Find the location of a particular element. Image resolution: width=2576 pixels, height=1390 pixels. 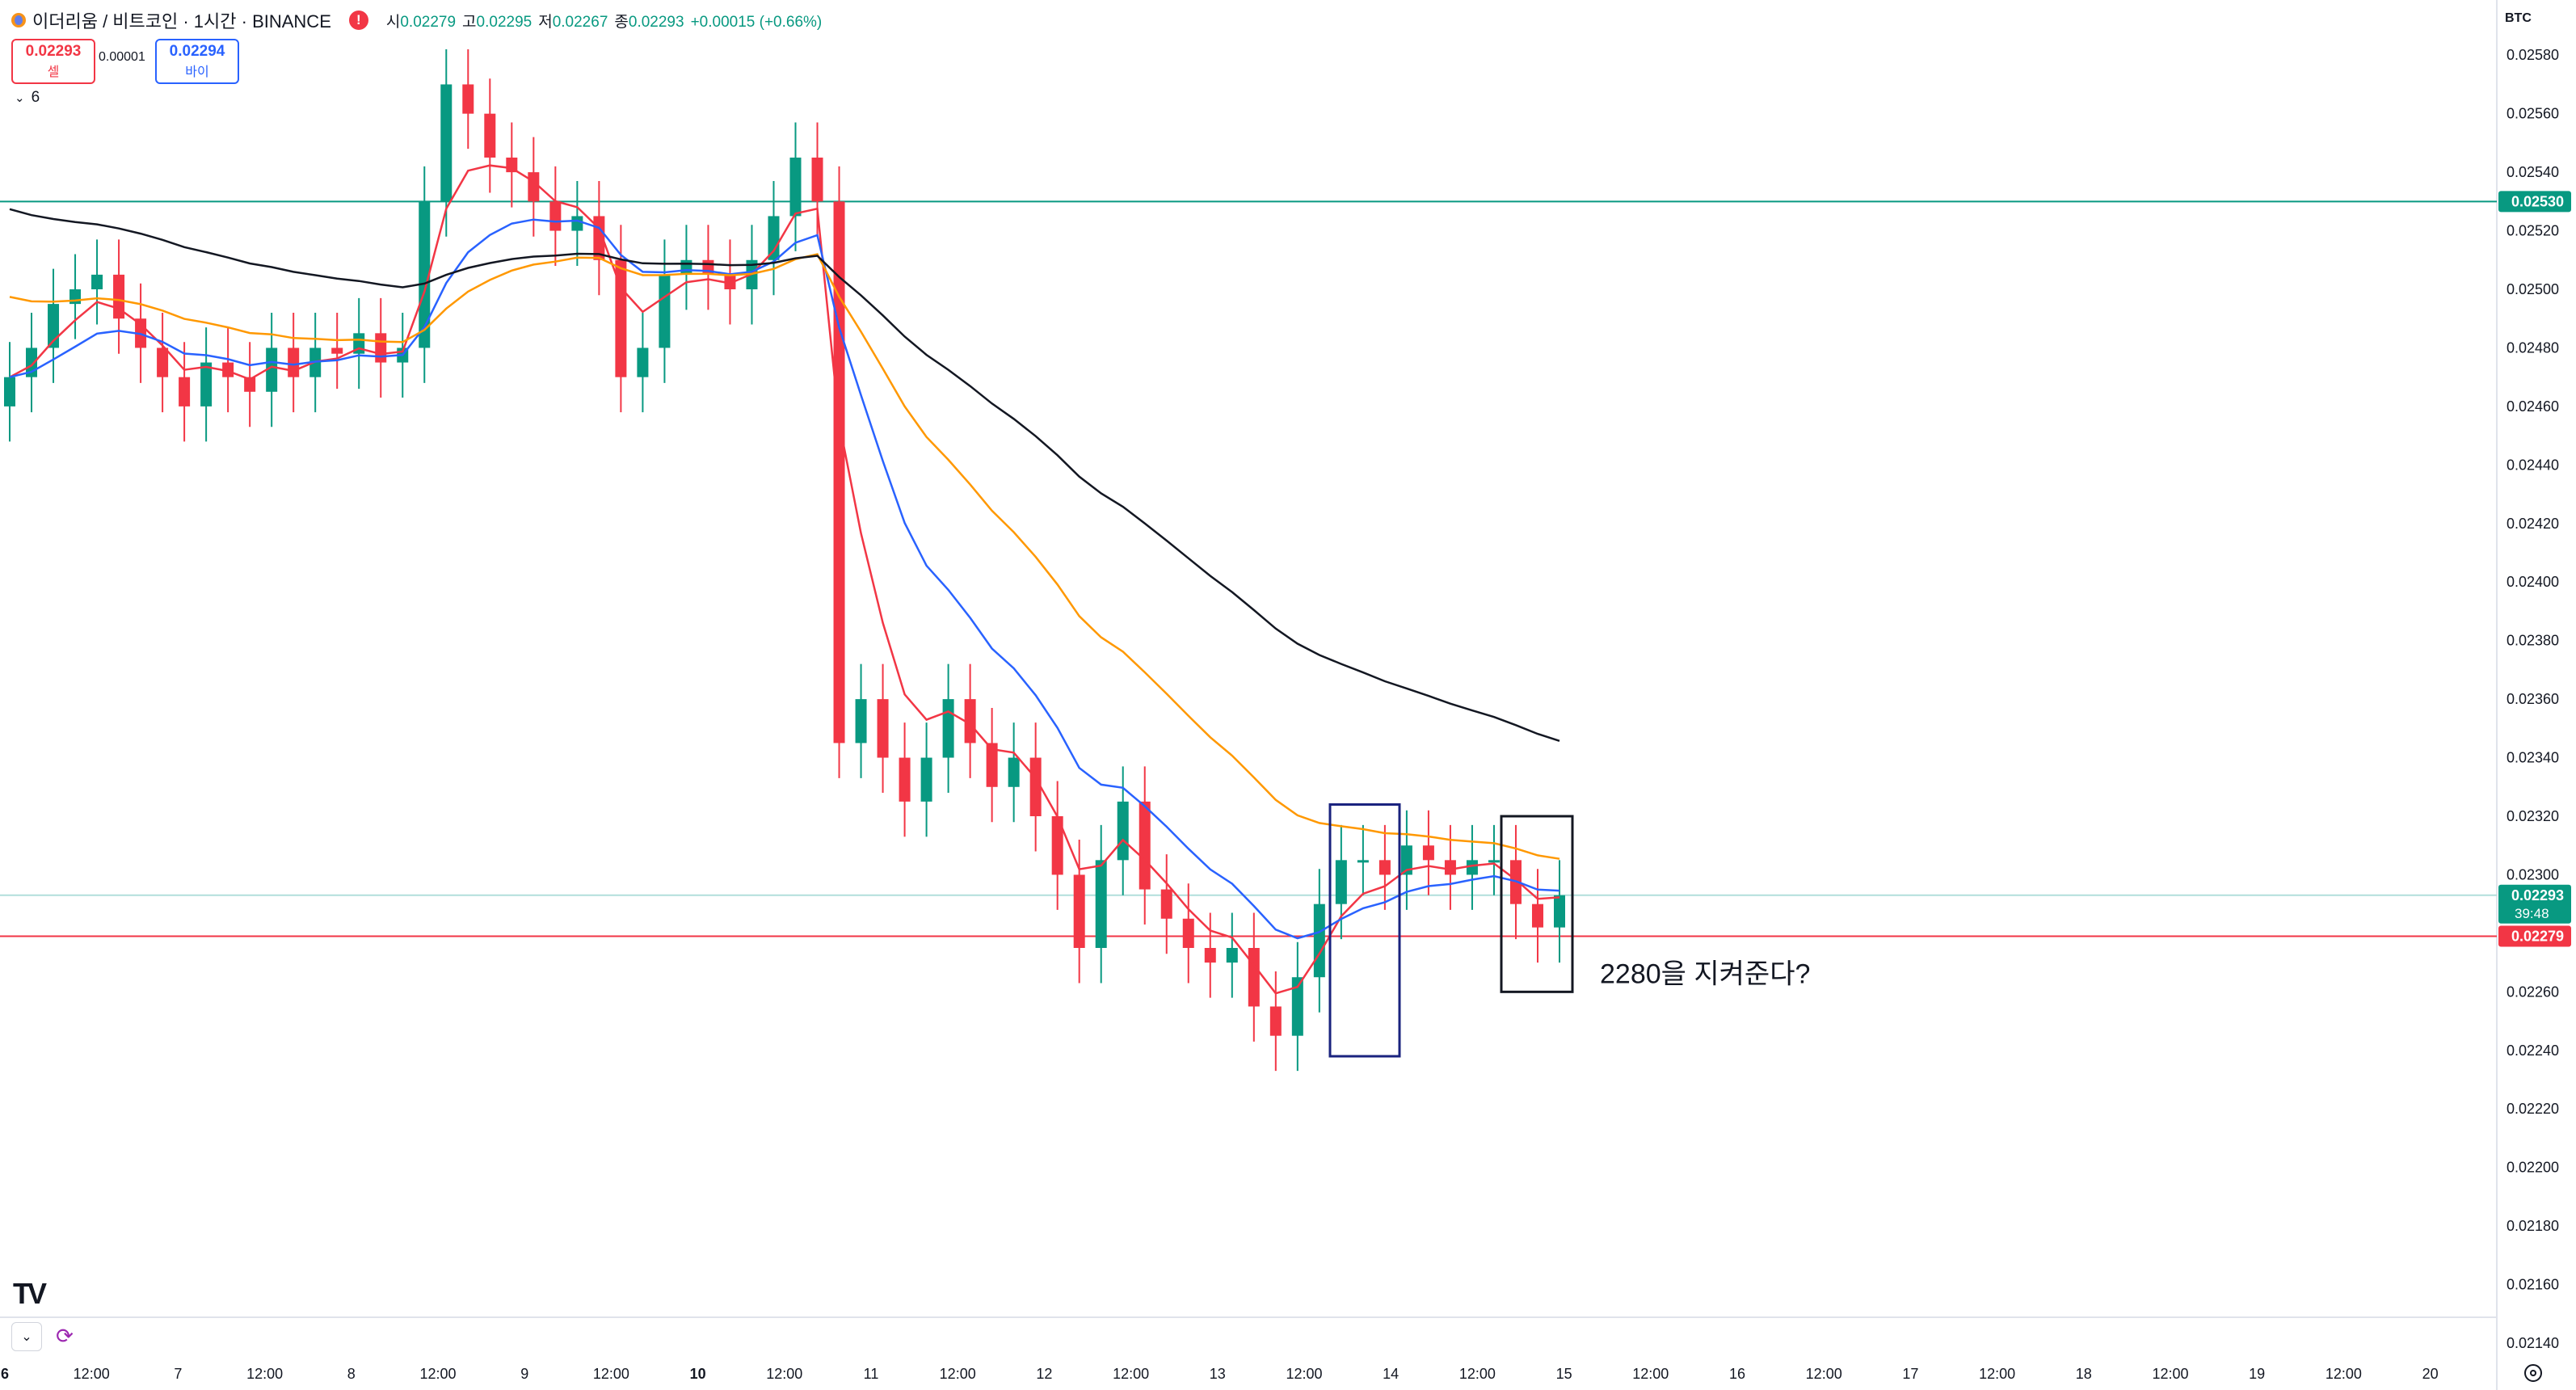

ohlc-value: +0.00015 (+0.66%) is located at coordinates (756, 22).